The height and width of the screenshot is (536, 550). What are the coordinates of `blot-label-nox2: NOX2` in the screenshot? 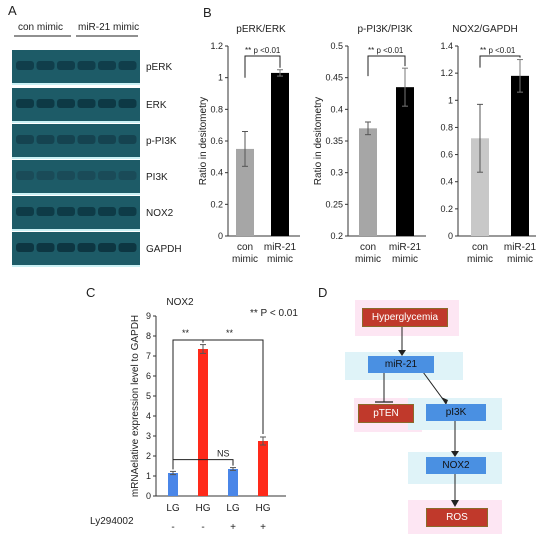 It's located at (160, 213).